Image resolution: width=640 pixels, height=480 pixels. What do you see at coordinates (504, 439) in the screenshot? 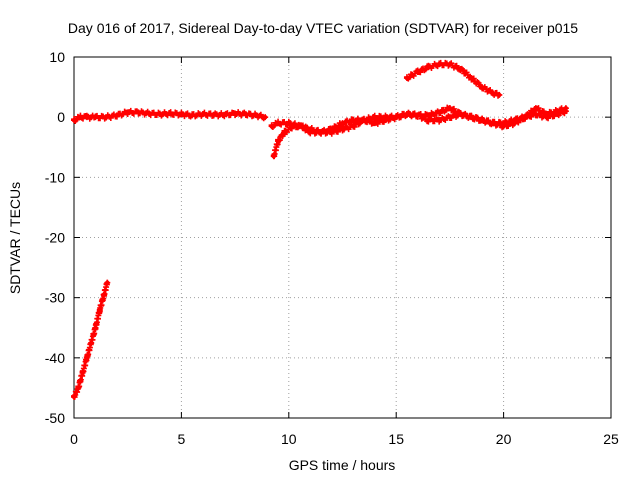
I see `x-tick-label: 20` at bounding box center [504, 439].